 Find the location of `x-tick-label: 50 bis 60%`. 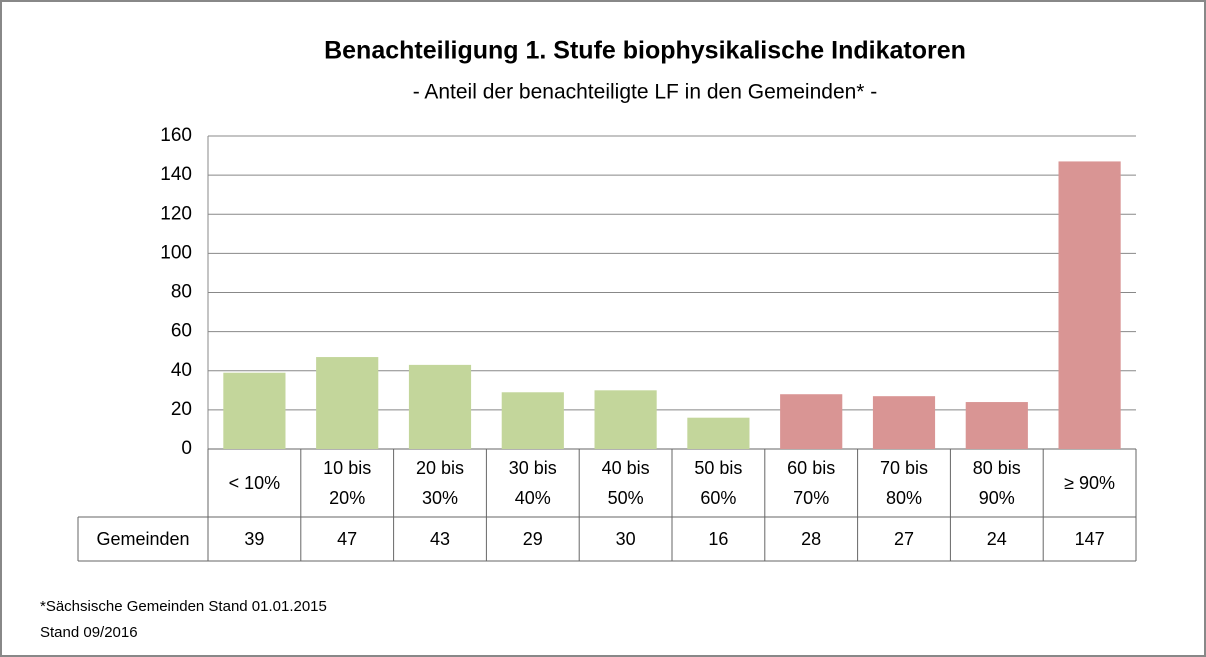

x-tick-label: 50 bis 60% is located at coordinates (718, 483).